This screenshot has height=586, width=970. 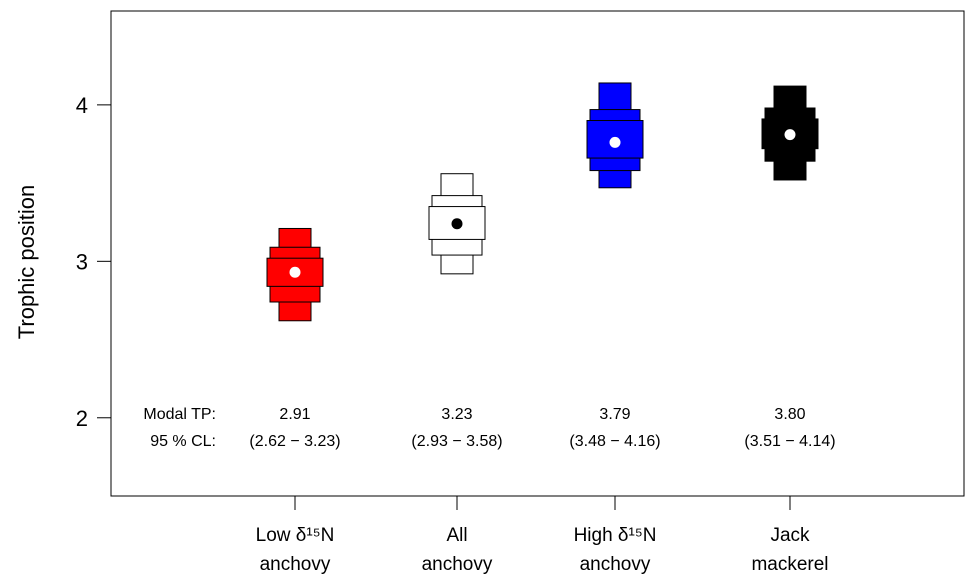 What do you see at coordinates (82, 261) in the screenshot?
I see `y-tick-label: 3` at bounding box center [82, 261].